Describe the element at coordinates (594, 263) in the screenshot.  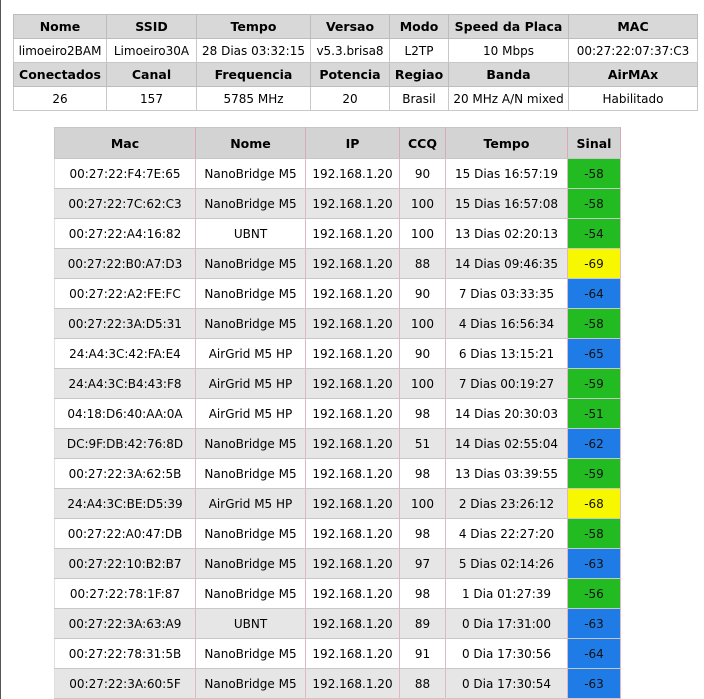
I see `cell-sinal: -69` at that location.